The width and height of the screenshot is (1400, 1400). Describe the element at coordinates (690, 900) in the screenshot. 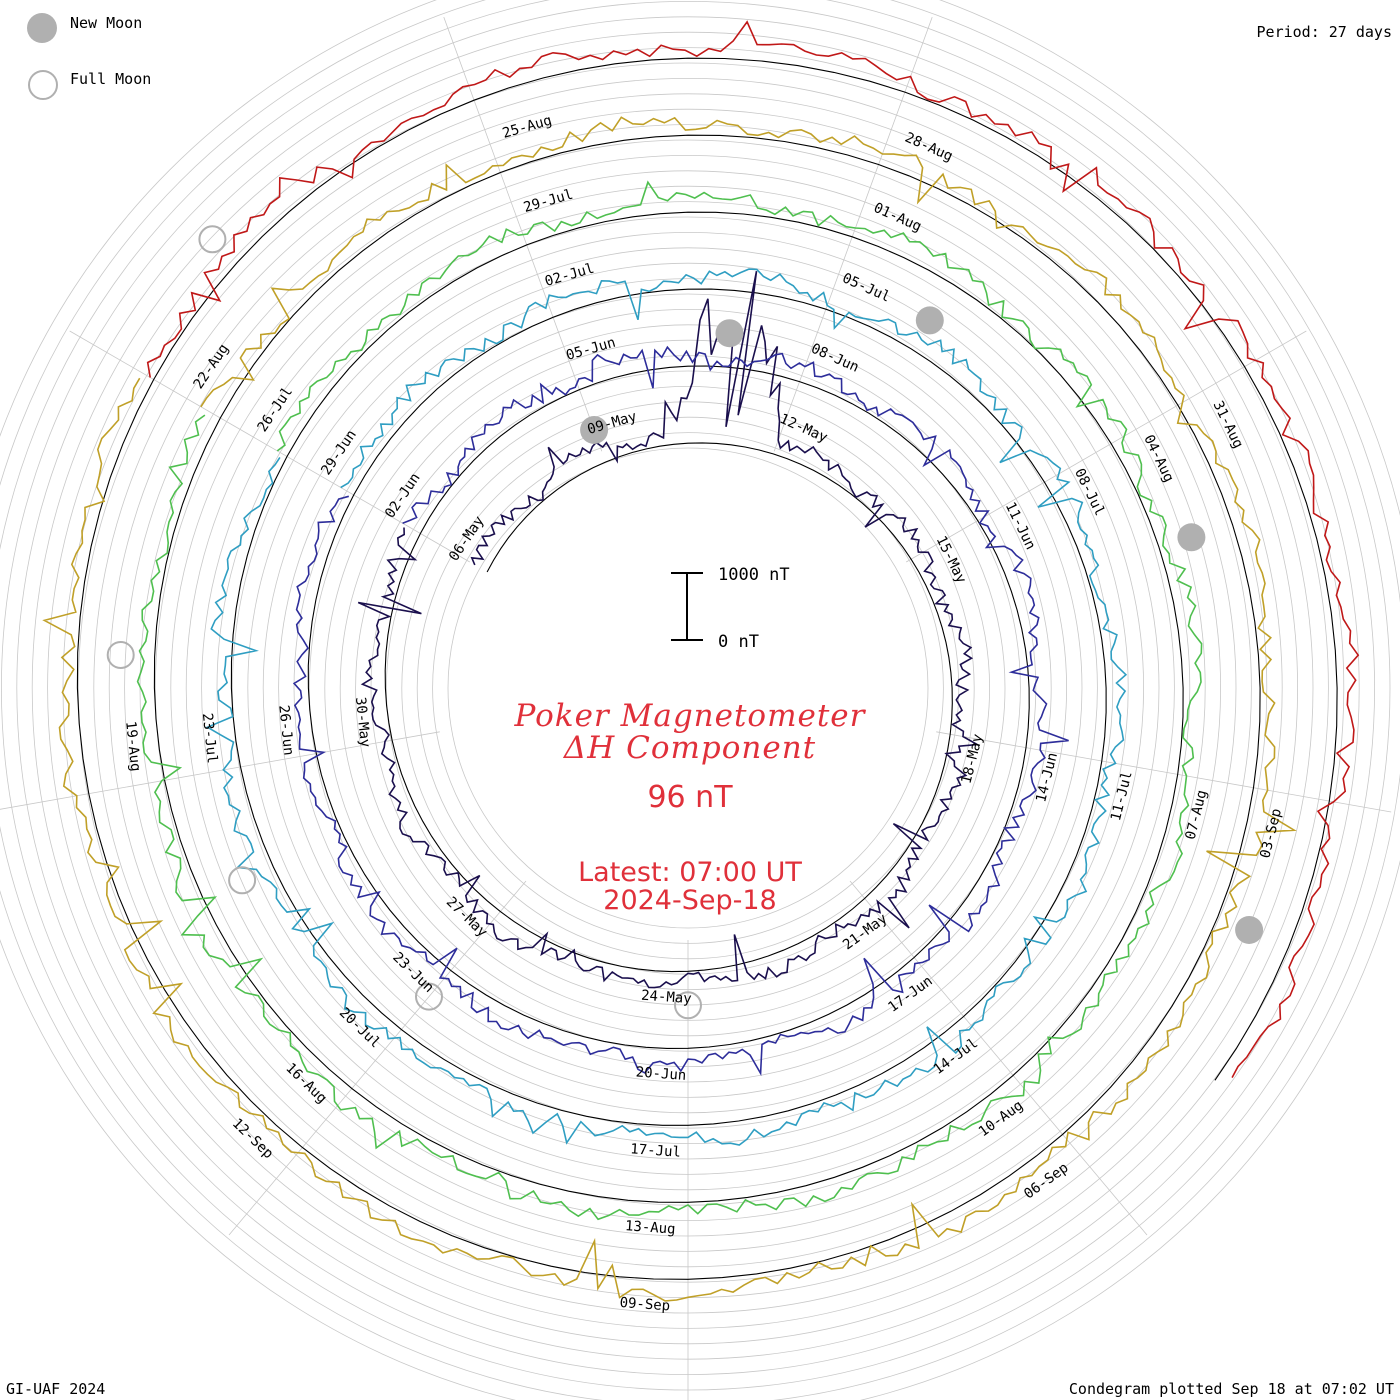

I see `latest-date: 2024-Sep-18` at that location.